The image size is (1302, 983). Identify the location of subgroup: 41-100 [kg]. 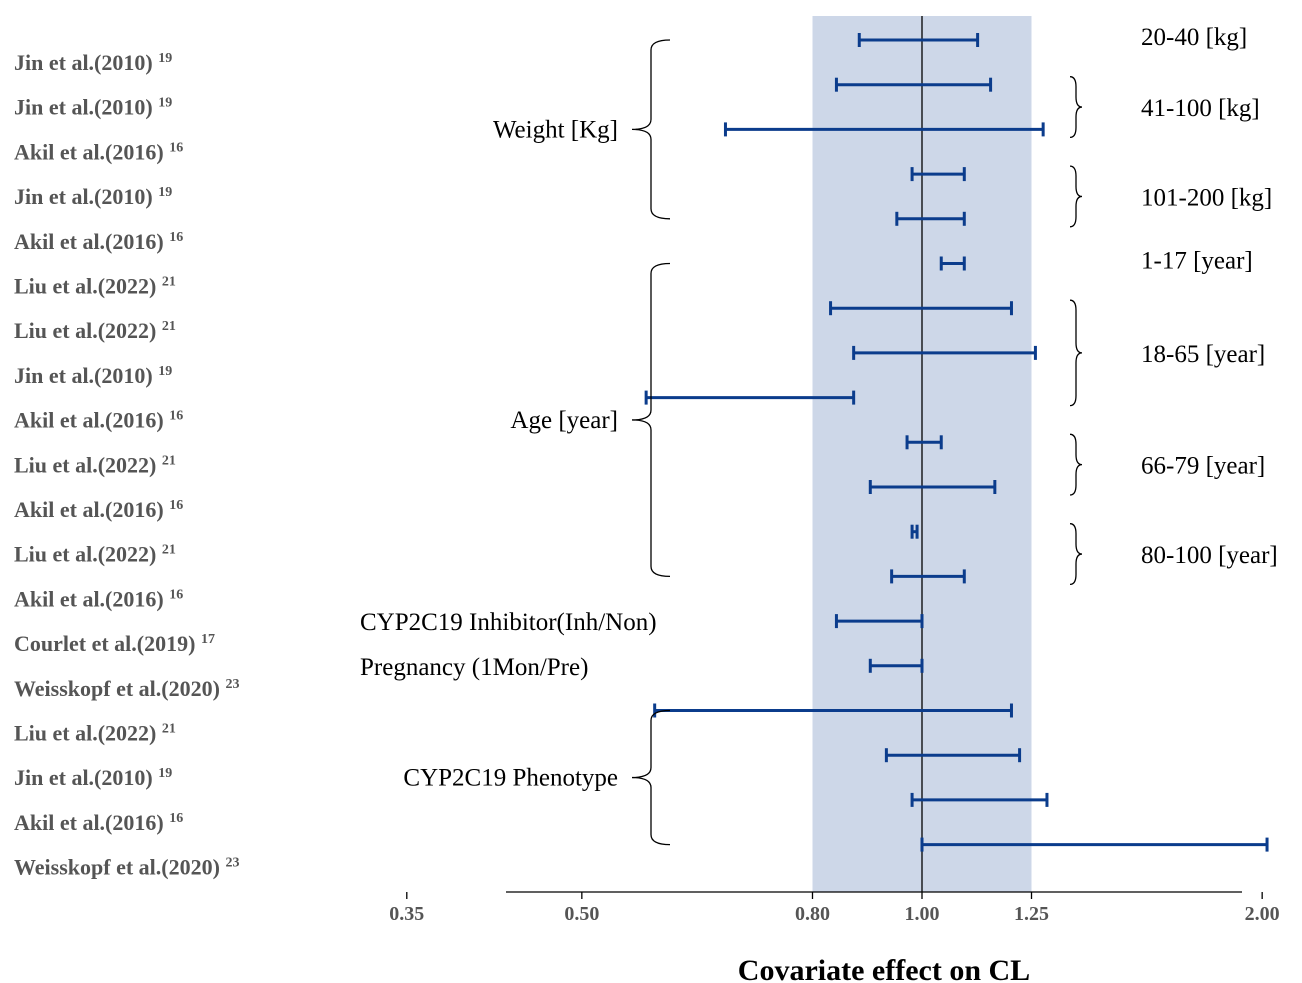
(1164, 107).